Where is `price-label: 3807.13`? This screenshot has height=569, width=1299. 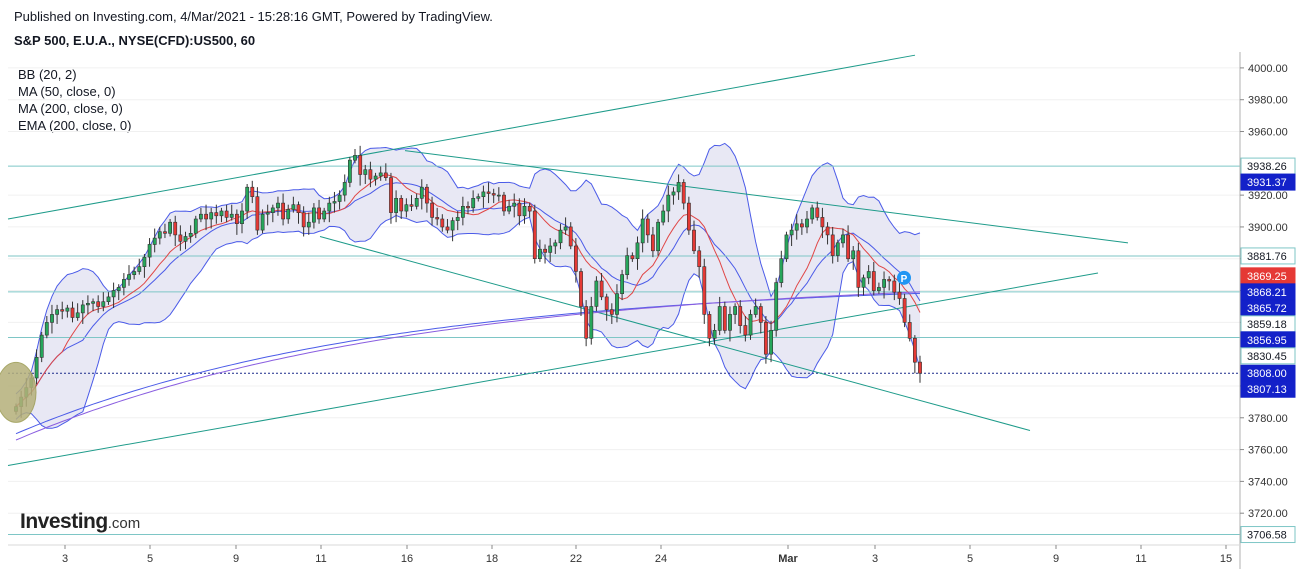 price-label: 3807.13 is located at coordinates (1267, 390).